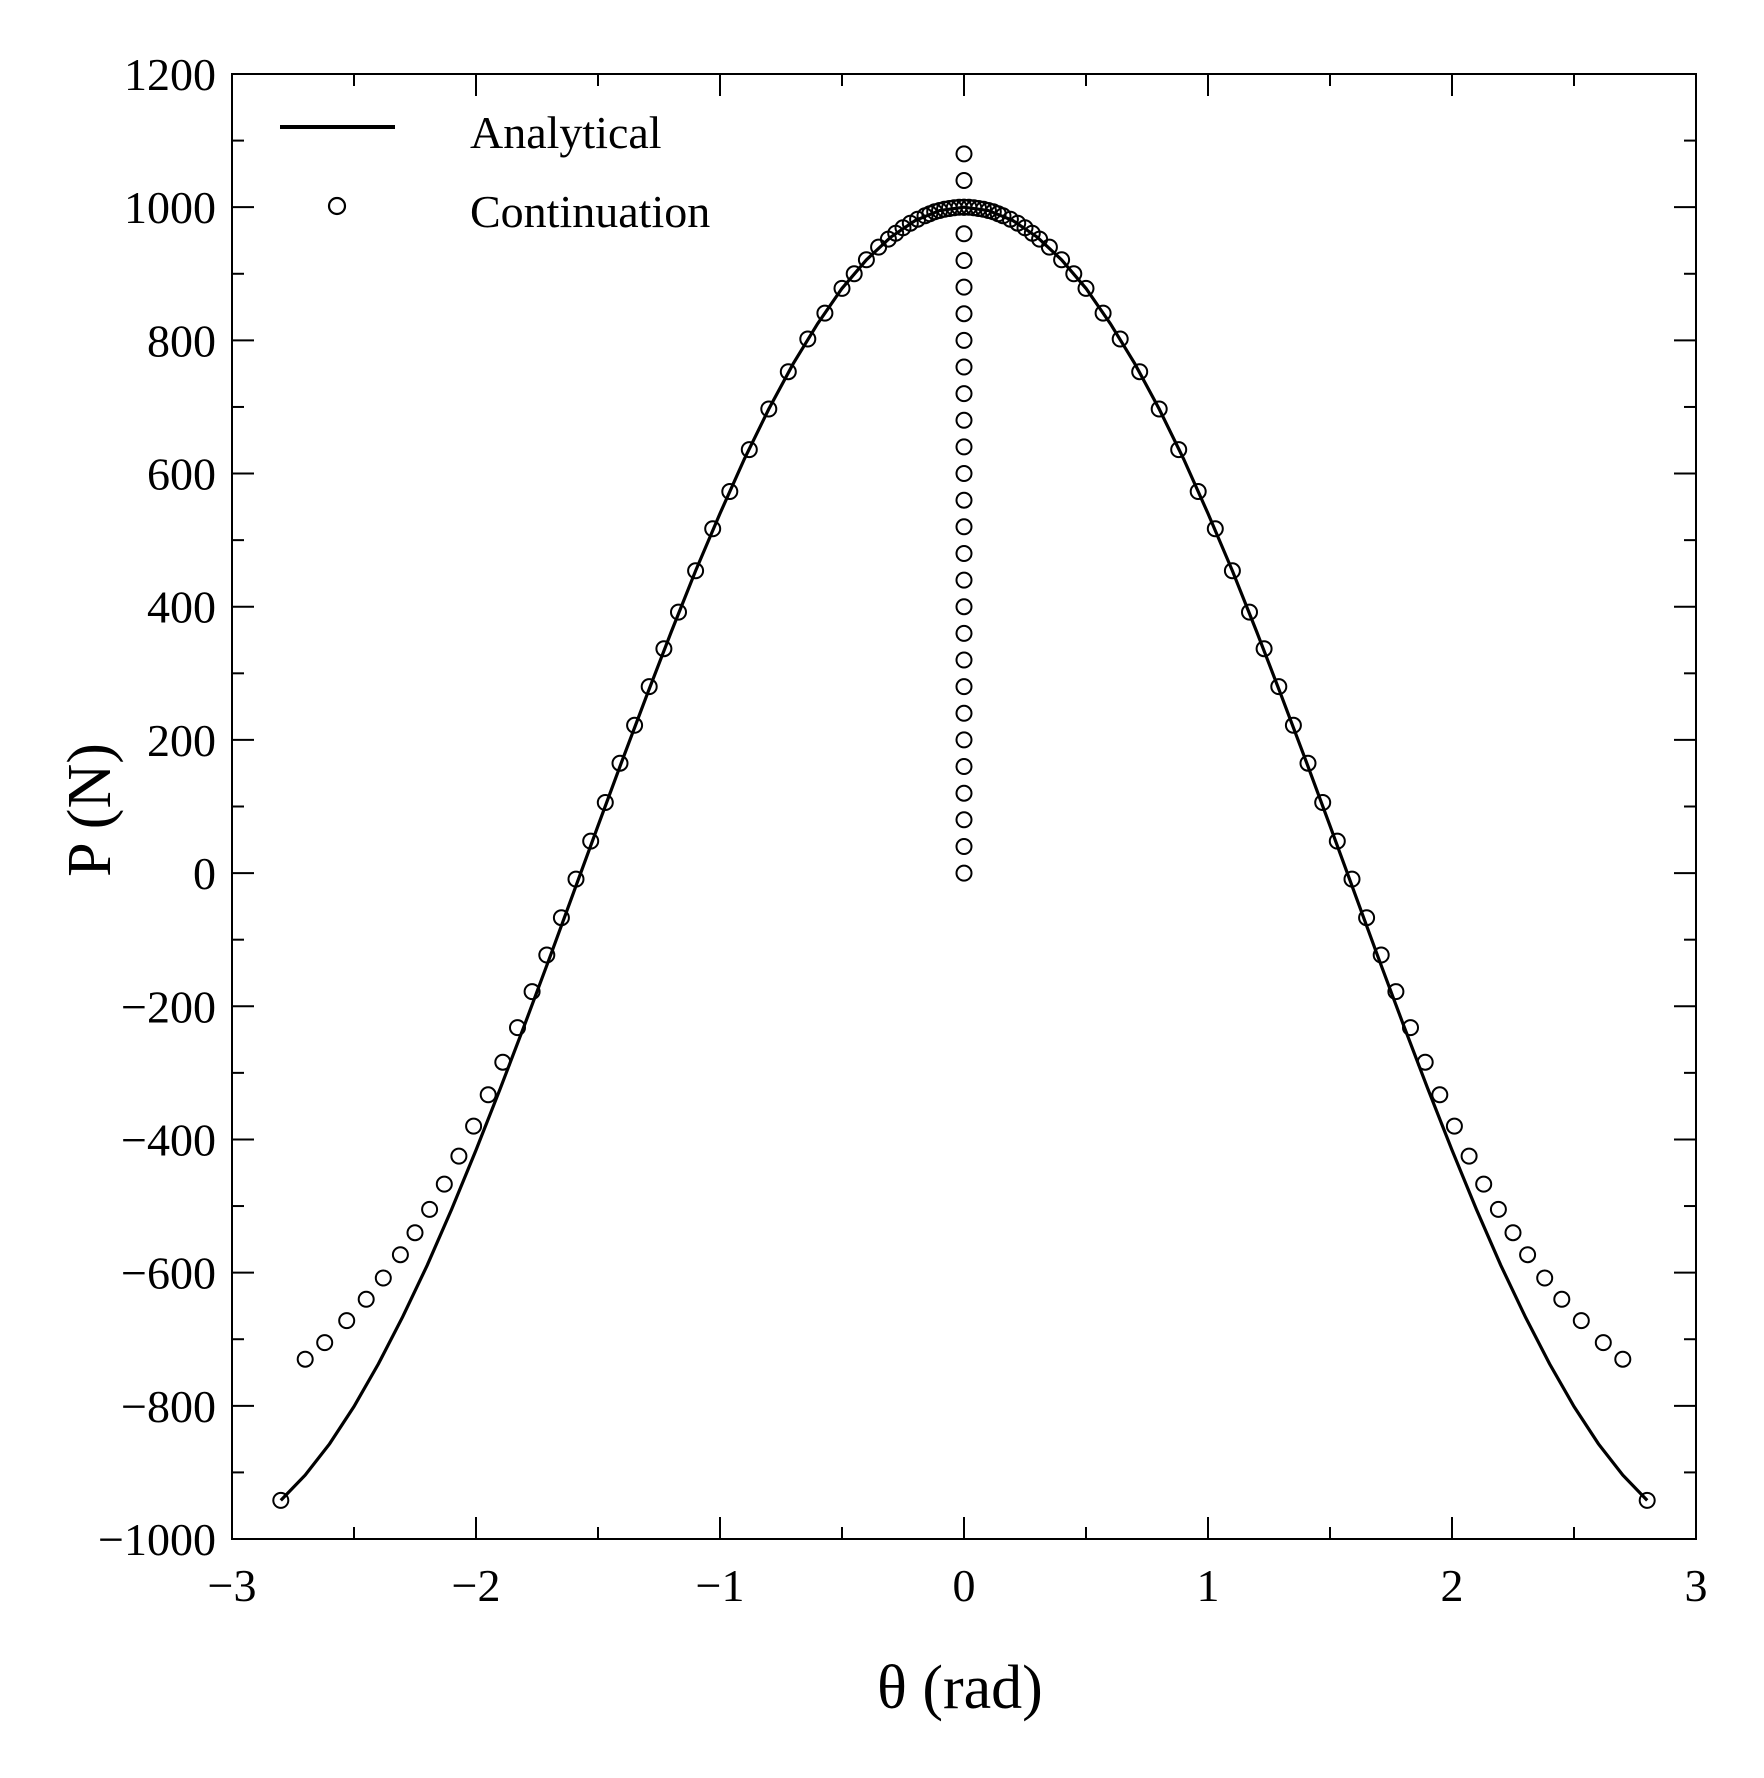  Describe the element at coordinates (960, 1688) in the screenshot. I see `x-axis-label: θ (rad)` at that location.